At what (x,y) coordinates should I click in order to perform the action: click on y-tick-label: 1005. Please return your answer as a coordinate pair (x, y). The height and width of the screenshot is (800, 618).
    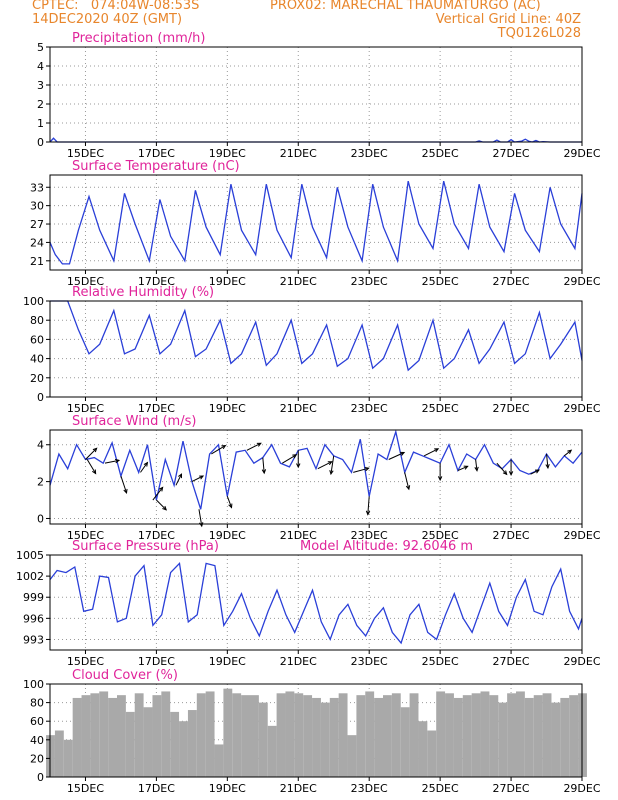
    Looking at the image, I should click on (30, 555).